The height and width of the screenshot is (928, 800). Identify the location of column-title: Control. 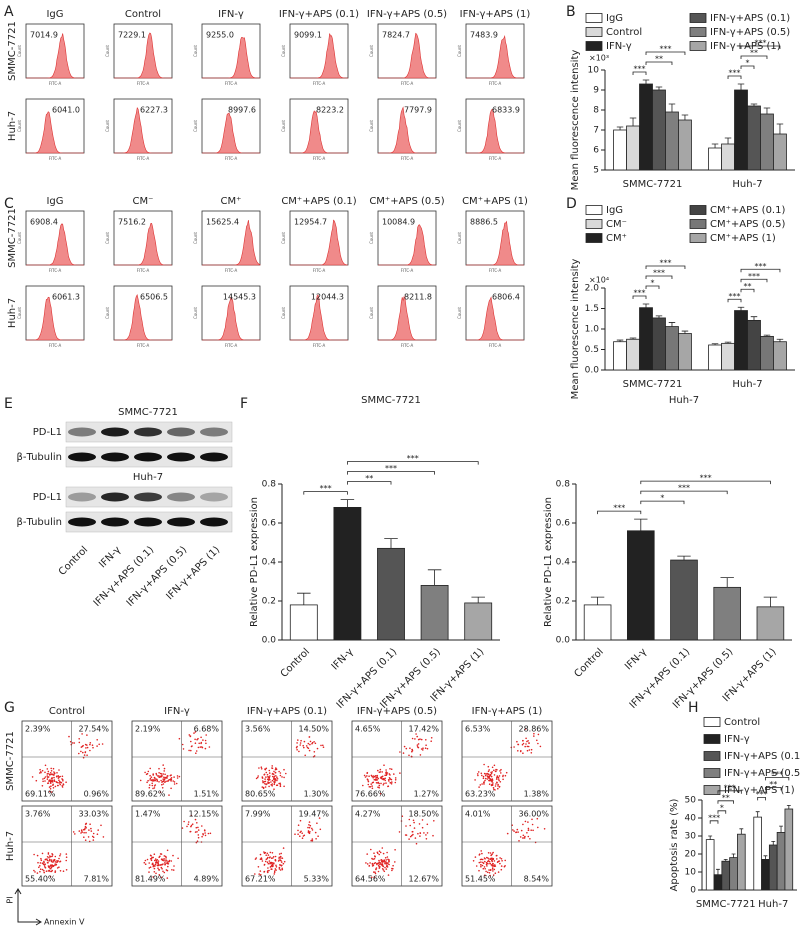
(67, 711).